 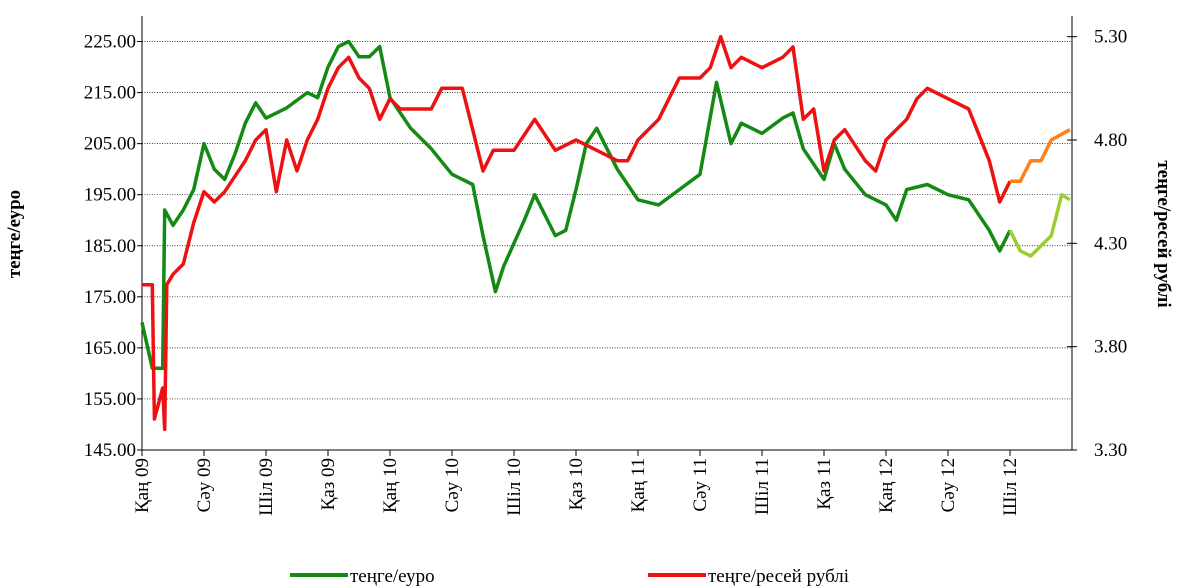 I want to click on x-tick-label: Сәу 12, so click(x=948, y=485).